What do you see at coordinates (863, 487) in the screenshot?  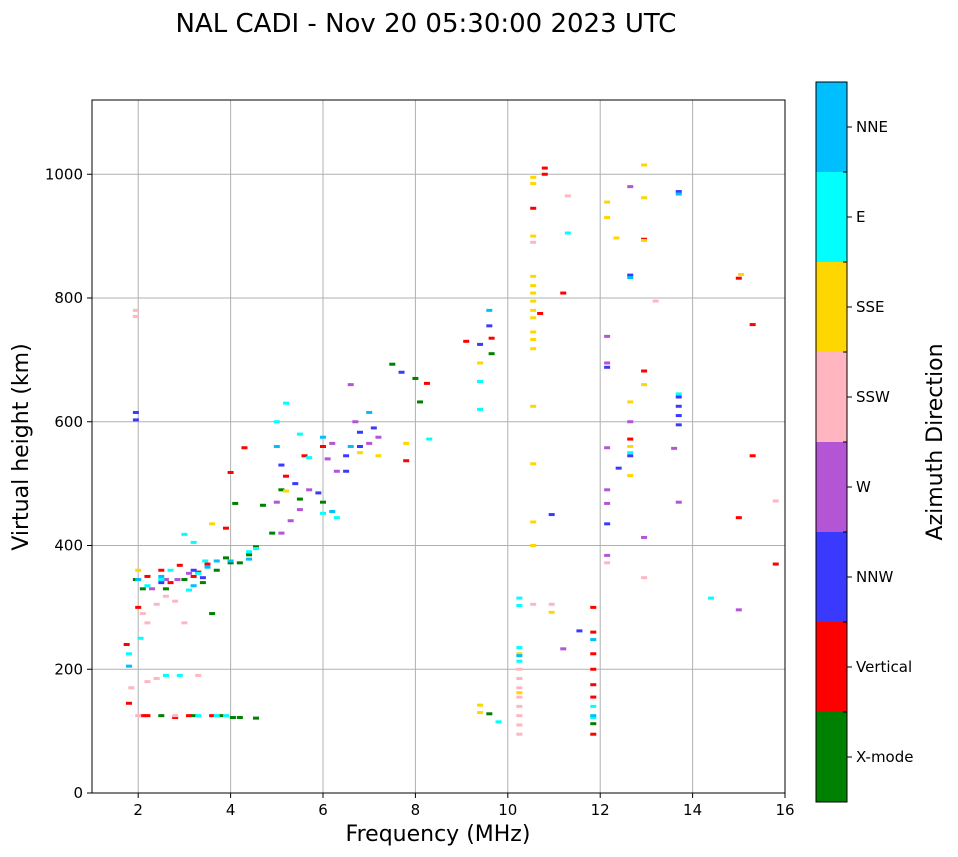 I see `colorbar-label: W` at bounding box center [863, 487].